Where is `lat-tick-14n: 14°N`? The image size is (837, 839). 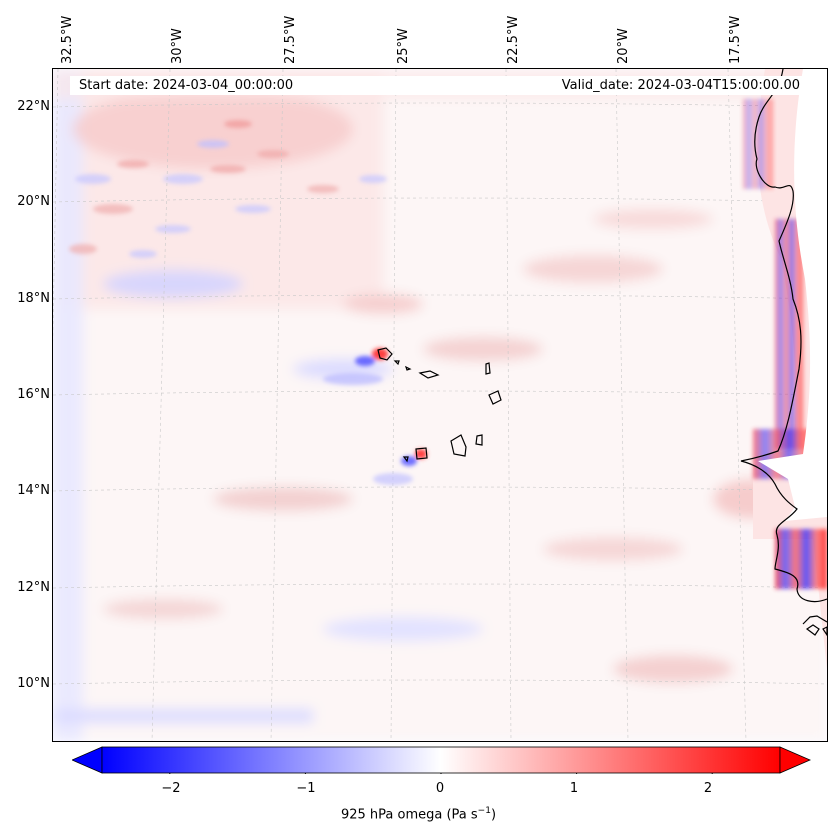
lat-tick-14n: 14°N is located at coordinates (33, 490).